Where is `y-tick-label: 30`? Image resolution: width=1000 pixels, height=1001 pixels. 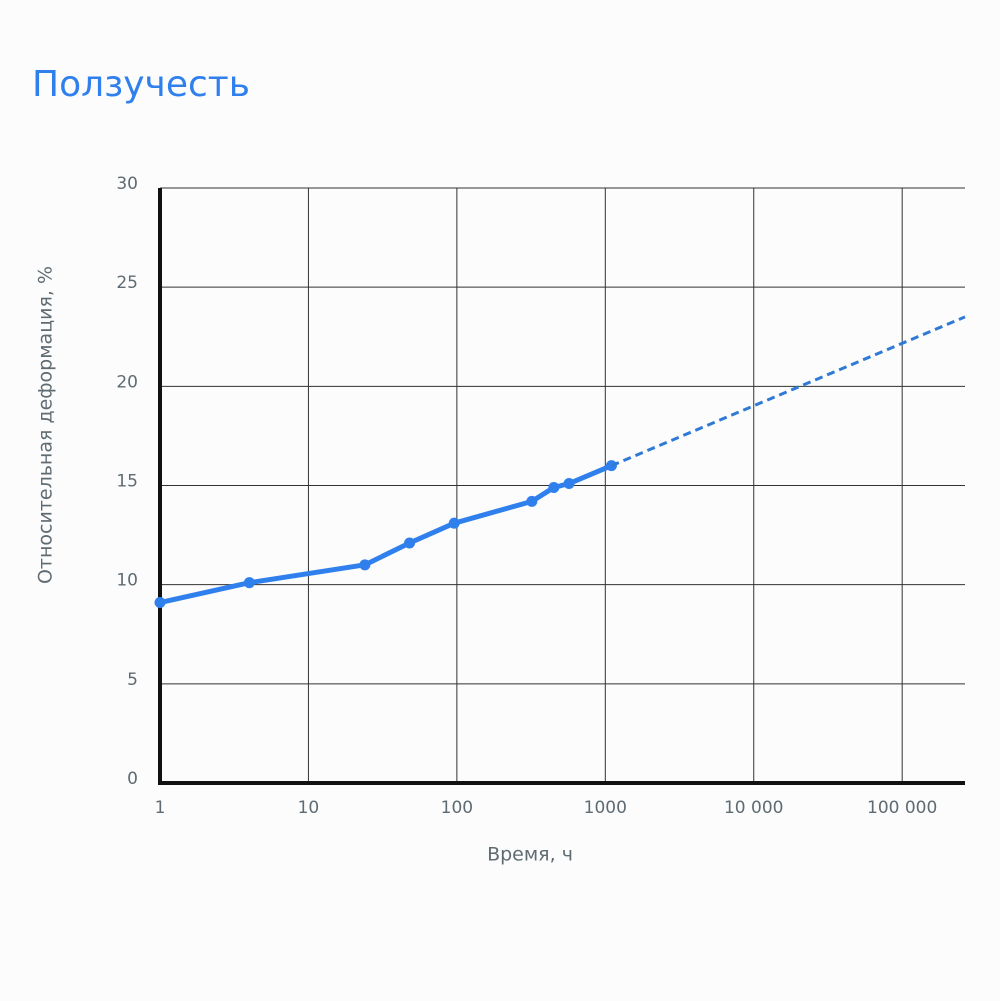 y-tick-label: 30 is located at coordinates (127, 184).